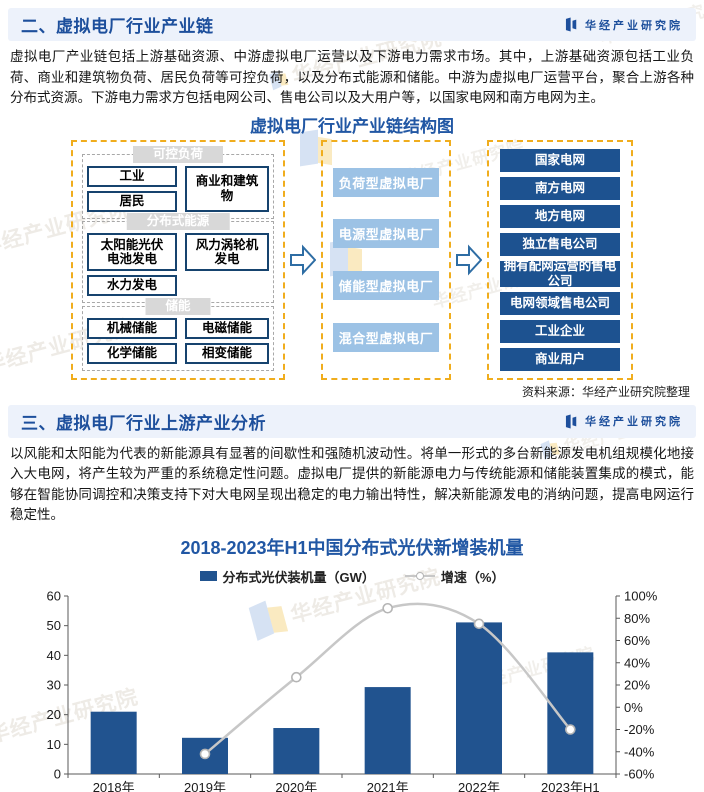  What do you see at coordinates (386, 337) in the screenshot?
I see `vpp-type-node: 混合型虚拟电厂` at bounding box center [386, 337].